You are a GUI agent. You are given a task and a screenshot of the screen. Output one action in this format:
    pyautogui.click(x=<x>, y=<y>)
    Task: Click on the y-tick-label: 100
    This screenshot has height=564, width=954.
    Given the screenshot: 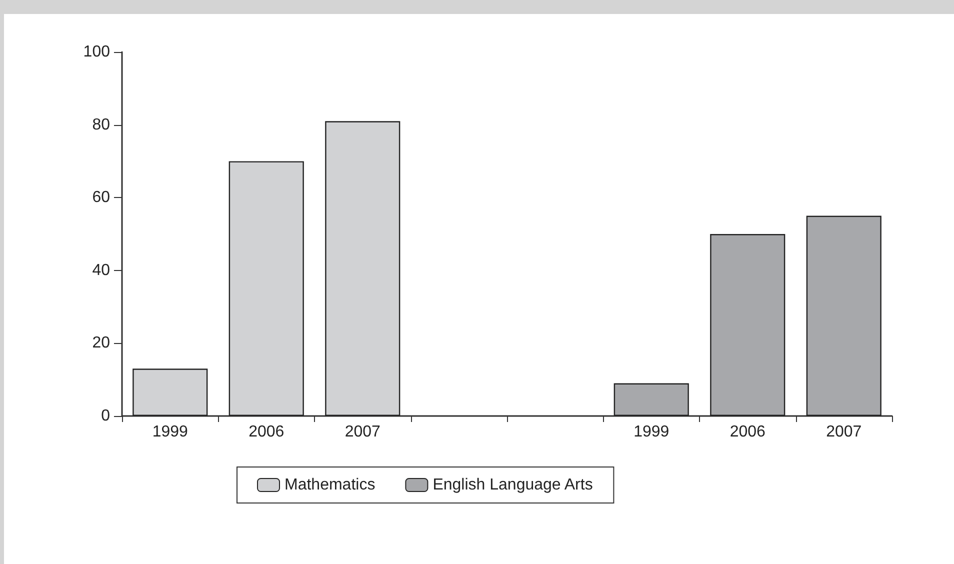 What is the action you would take?
    pyautogui.click(x=96, y=52)
    